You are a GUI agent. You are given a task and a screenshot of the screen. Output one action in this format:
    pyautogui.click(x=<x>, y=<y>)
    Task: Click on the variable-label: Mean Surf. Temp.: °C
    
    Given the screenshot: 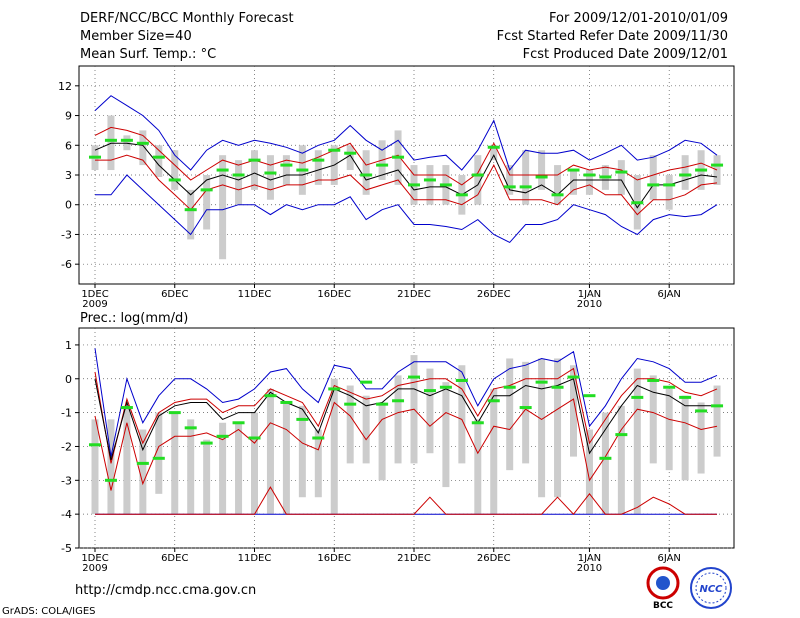 What is the action you would take?
    pyautogui.click(x=148, y=54)
    